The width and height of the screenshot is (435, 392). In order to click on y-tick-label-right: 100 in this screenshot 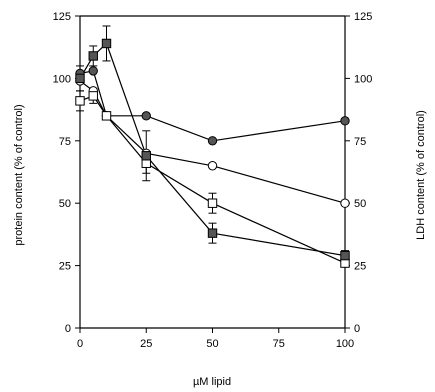, I will do `click(363, 79)`.